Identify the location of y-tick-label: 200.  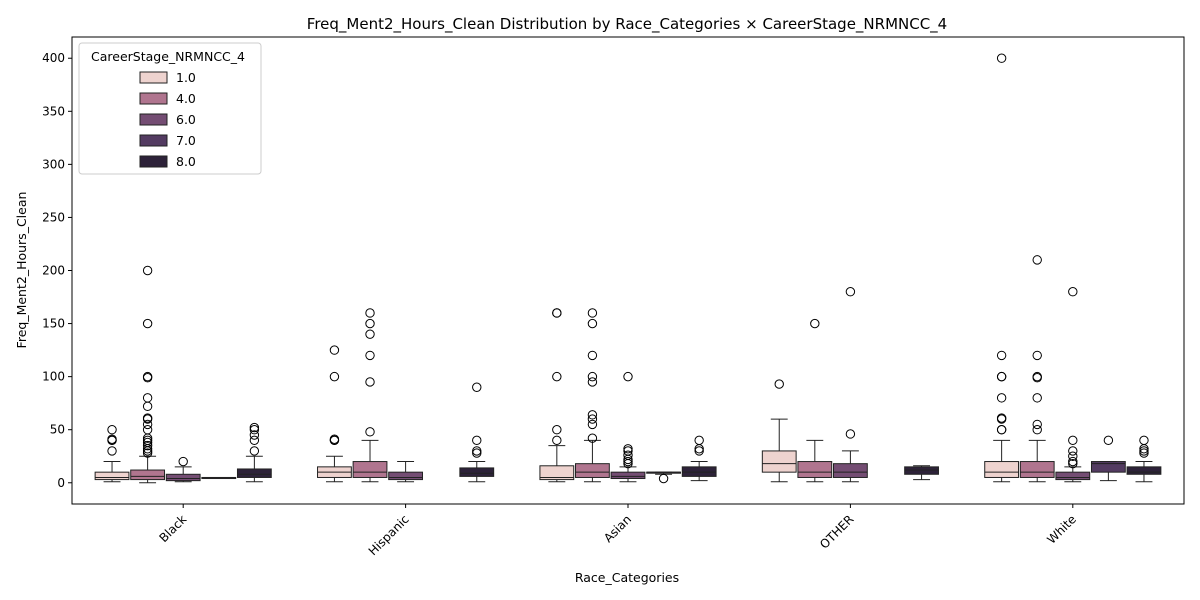
(53, 271).